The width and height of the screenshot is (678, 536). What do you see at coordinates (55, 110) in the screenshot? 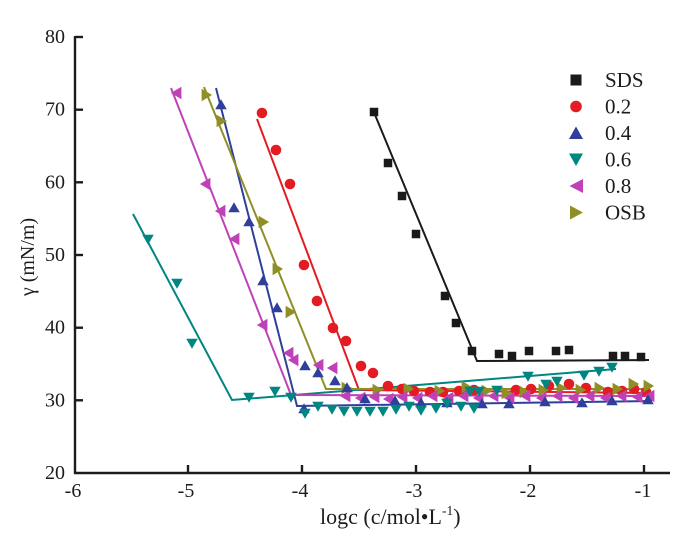
I see `svg-text: 70` at bounding box center [55, 110].